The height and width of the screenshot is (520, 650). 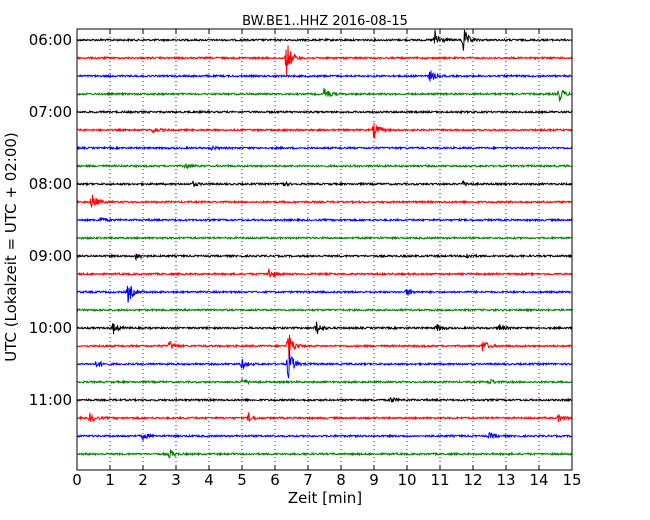 I want to click on x-tick-label: 14, so click(x=538, y=480).